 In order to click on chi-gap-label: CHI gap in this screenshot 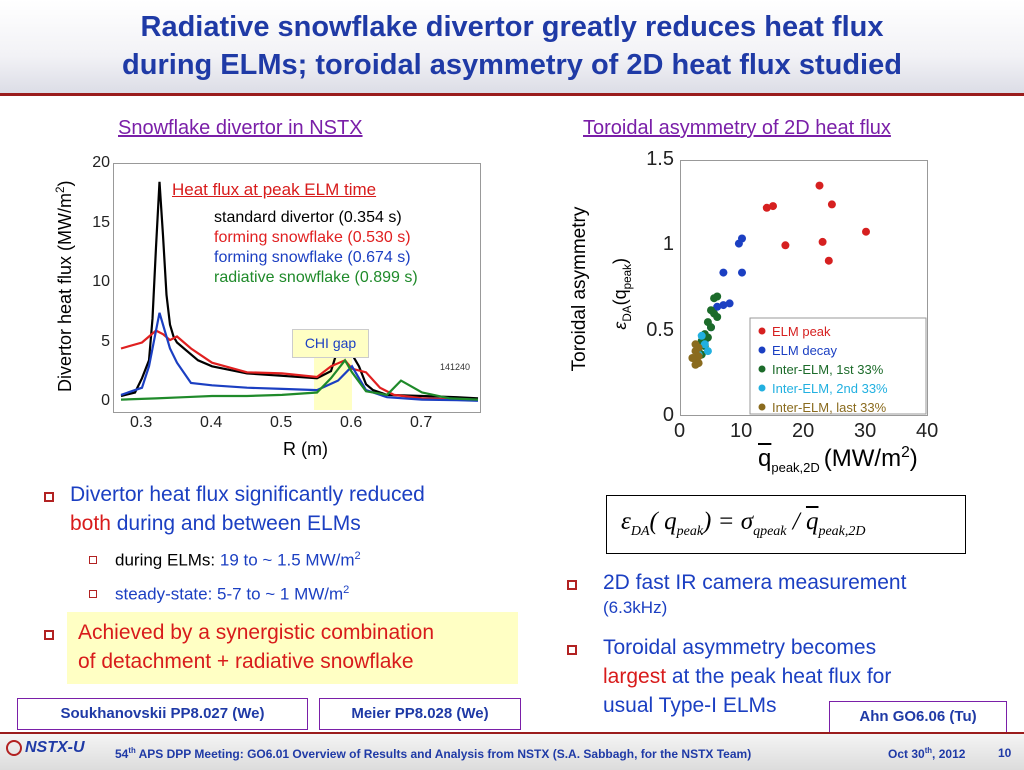, I will do `click(330, 343)`.